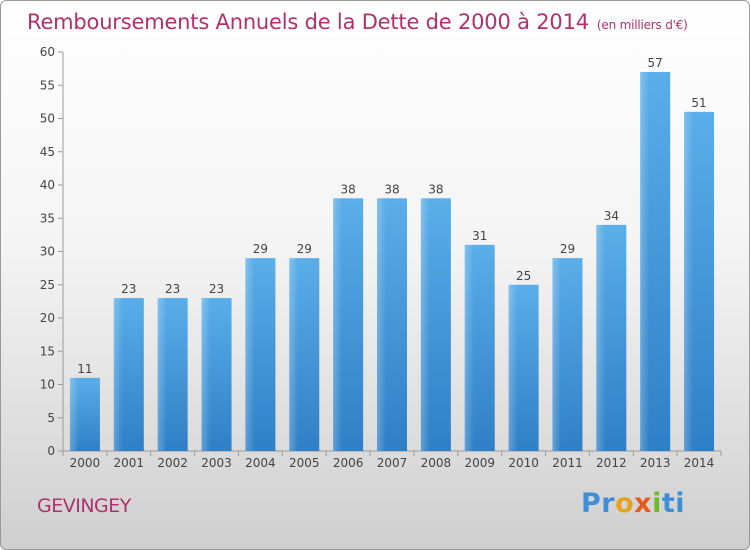  I want to click on y-tick-label: 60, so click(47, 52).